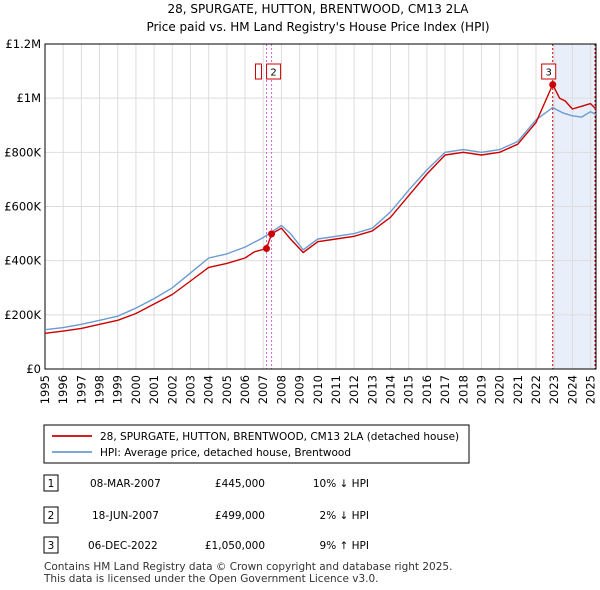 This screenshot has width=600, height=590. Describe the element at coordinates (63, 389) in the screenshot. I see `x-tick-label: 1996` at that location.